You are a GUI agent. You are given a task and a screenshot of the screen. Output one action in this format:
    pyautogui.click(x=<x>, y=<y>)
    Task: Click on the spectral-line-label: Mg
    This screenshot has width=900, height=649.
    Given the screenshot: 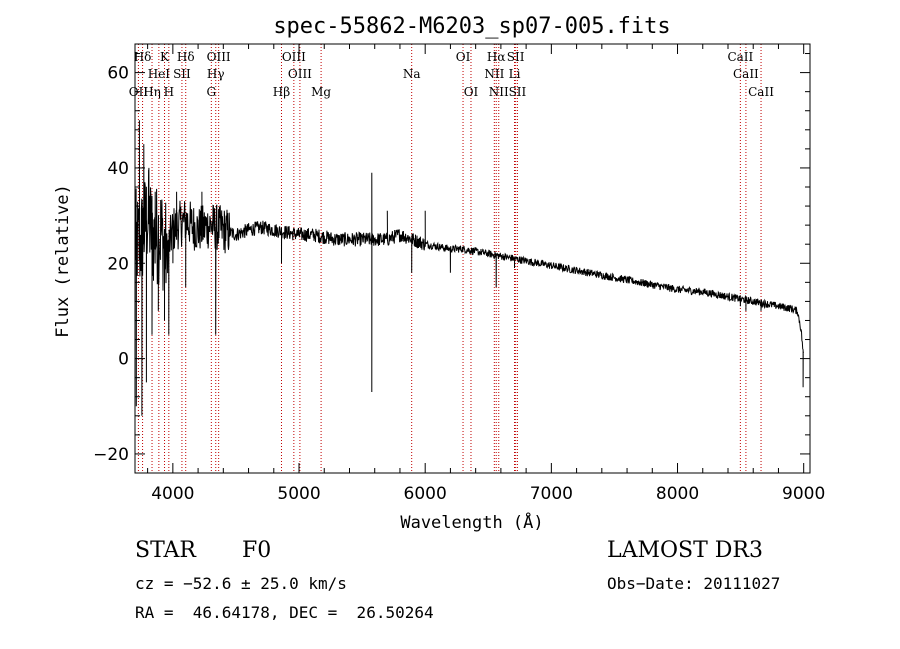 What is the action you would take?
    pyautogui.click(x=321, y=92)
    